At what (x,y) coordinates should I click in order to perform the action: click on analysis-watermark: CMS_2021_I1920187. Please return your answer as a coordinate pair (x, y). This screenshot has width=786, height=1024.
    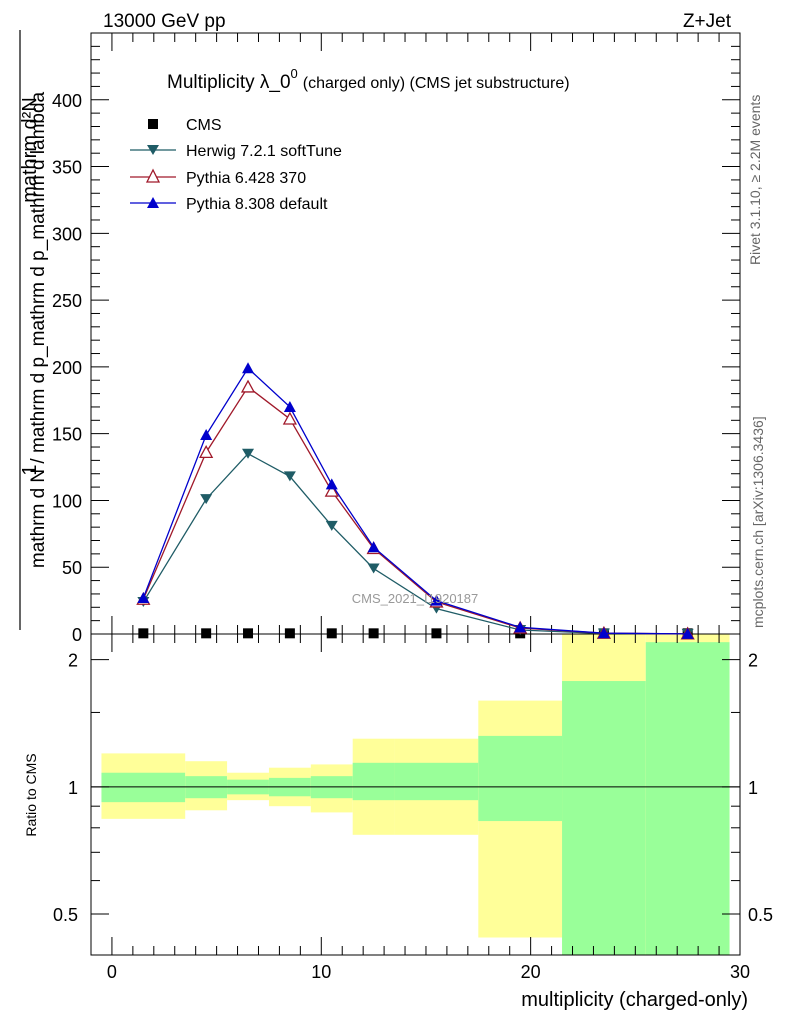
    Looking at the image, I should click on (415, 598).